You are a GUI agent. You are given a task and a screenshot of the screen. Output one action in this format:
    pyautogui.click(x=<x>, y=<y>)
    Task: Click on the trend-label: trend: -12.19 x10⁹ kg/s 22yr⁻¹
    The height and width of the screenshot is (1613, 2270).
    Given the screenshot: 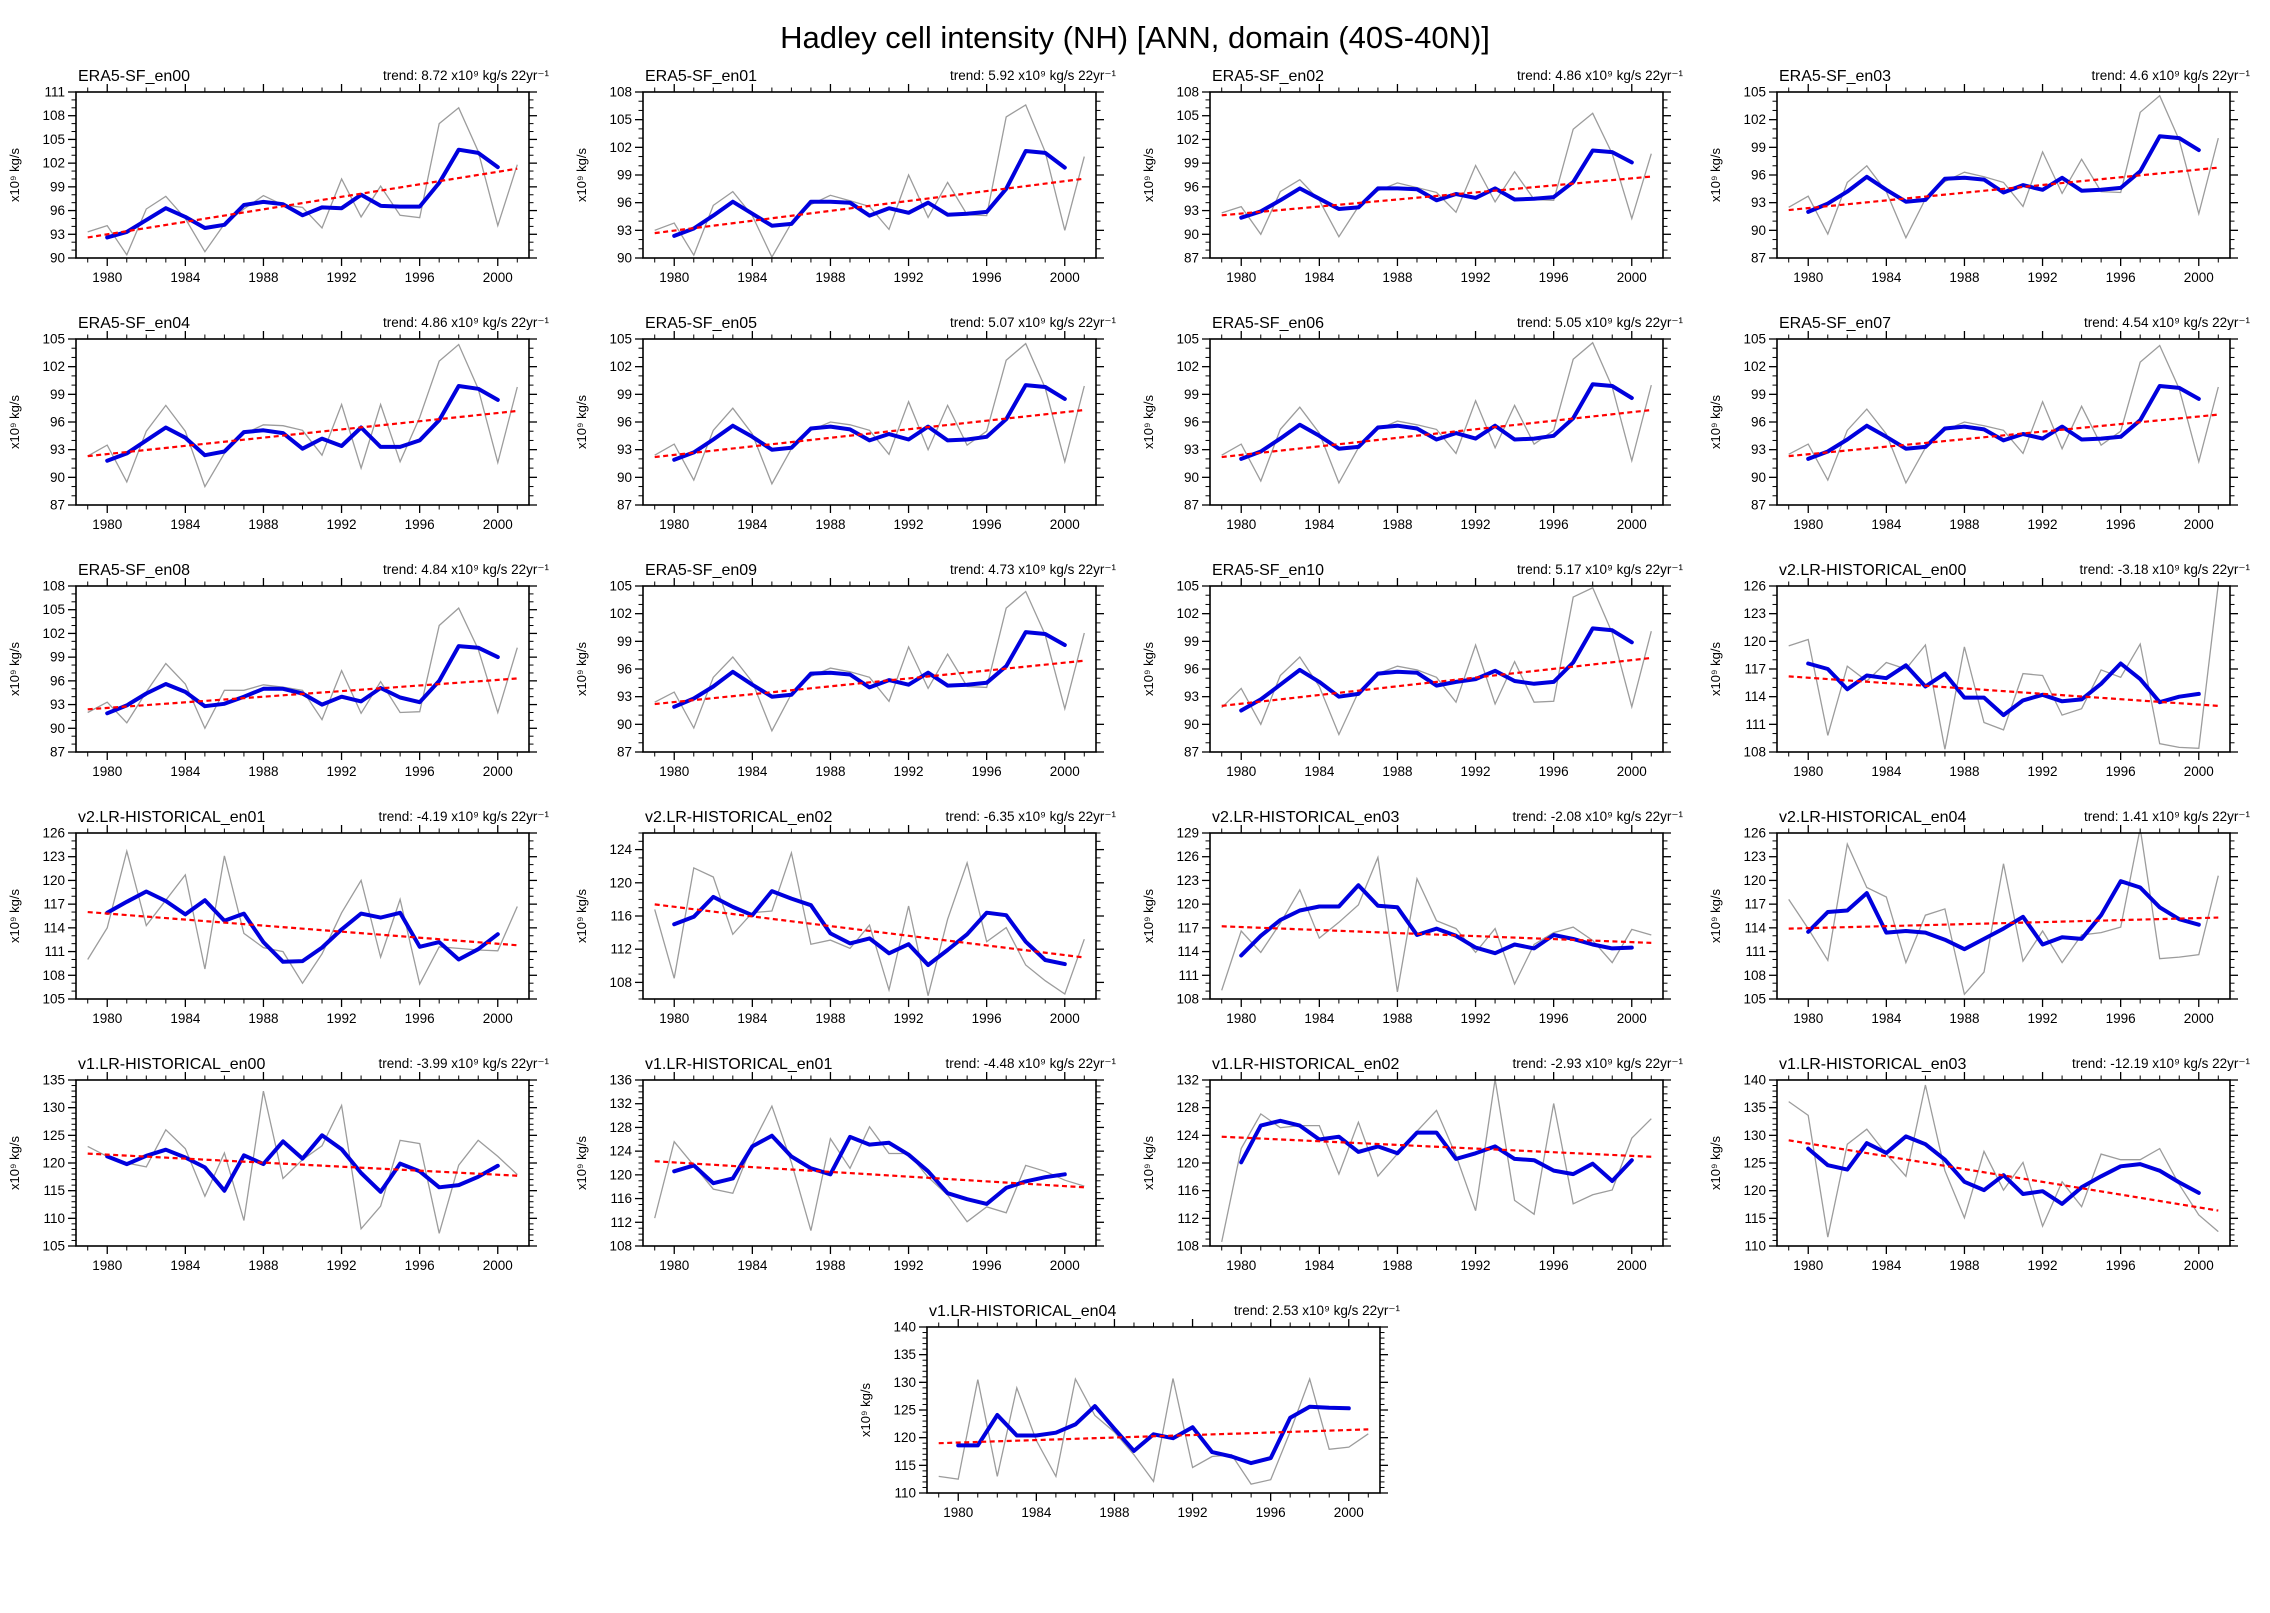 What is the action you would take?
    pyautogui.click(x=2161, y=1063)
    